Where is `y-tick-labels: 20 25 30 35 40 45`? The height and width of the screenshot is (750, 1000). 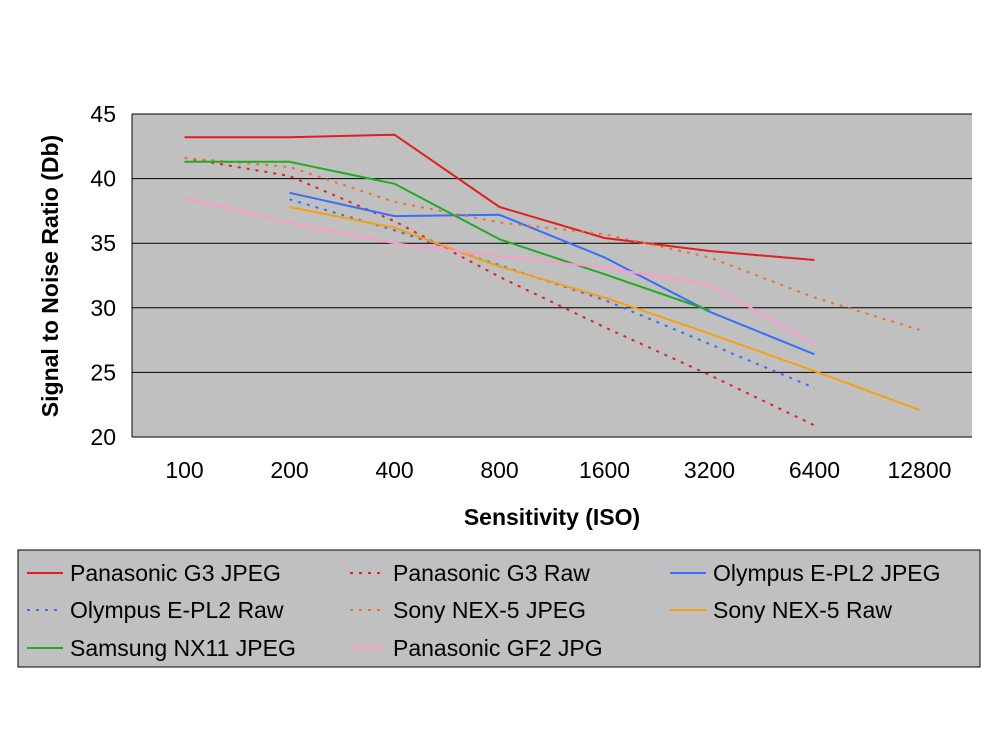 y-tick-labels: 20 25 30 35 40 45 is located at coordinates (103, 275).